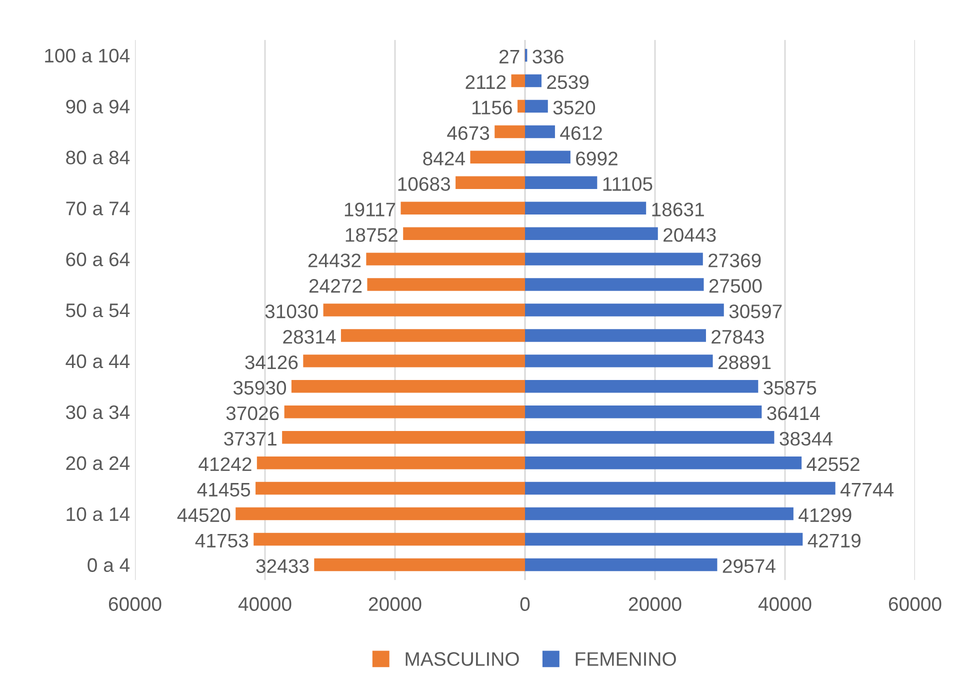 This screenshot has height=693, width=954. What do you see at coordinates (734, 261) in the screenshot?
I see `data-label: 27369` at bounding box center [734, 261].